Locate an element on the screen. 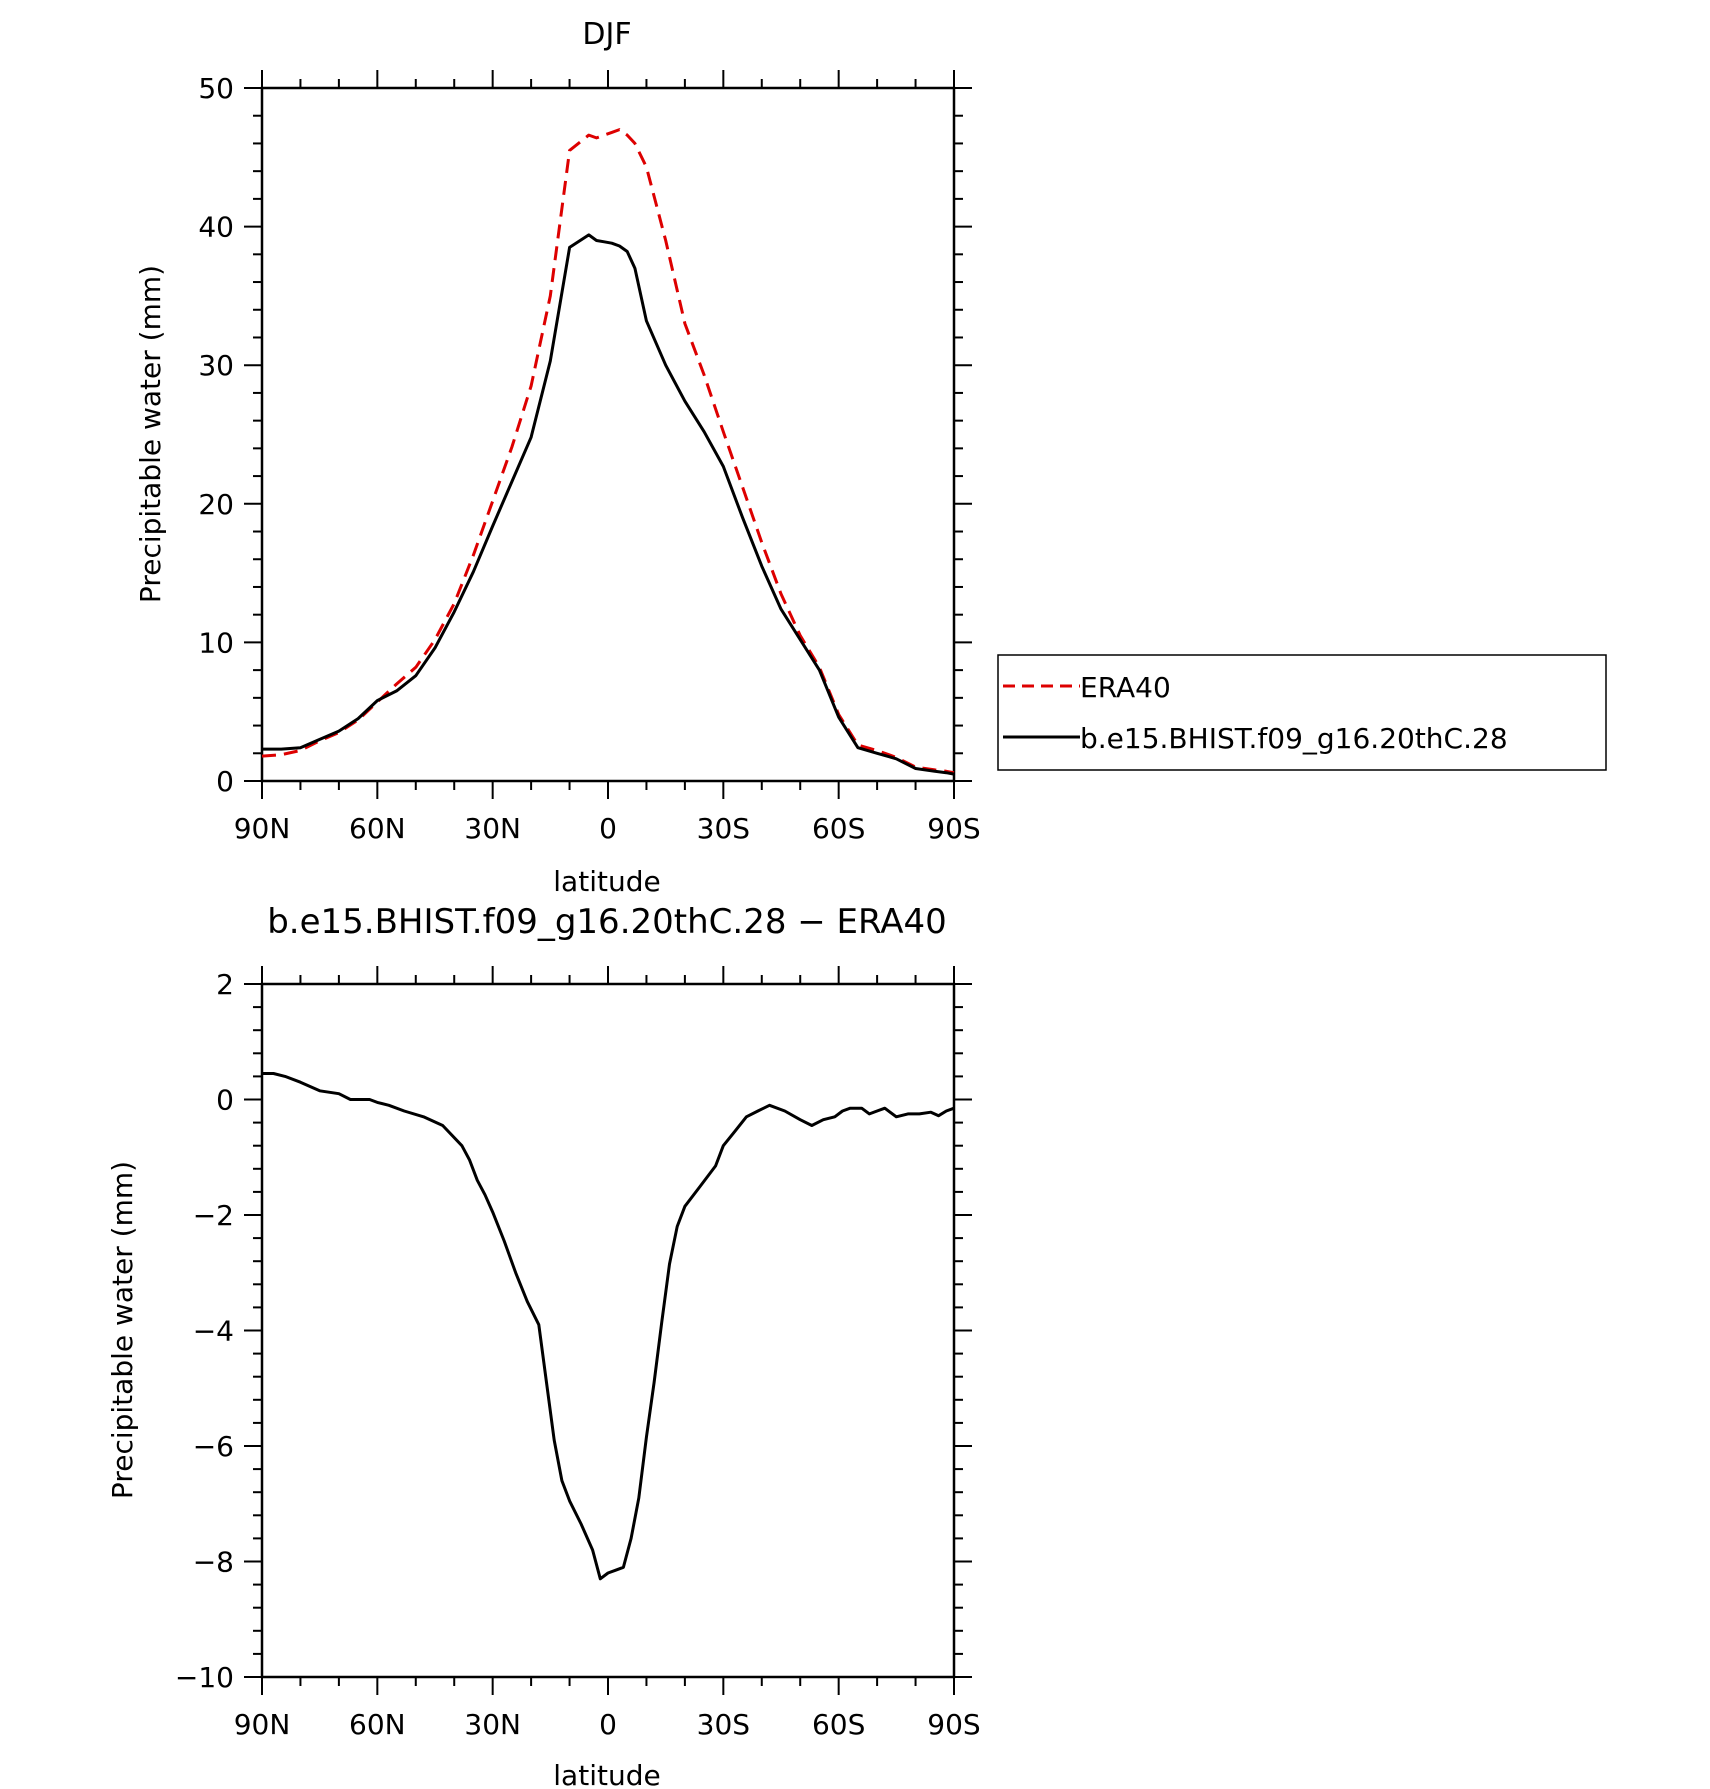 This screenshot has height=1789, width=1710. y-tick-label: 2 is located at coordinates (225, 984).